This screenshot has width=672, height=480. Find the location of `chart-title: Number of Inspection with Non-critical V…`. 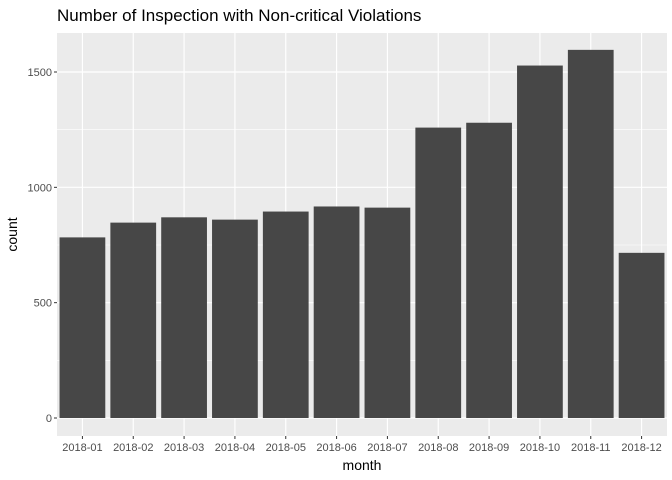

chart-title: Number of Inspection with Non-critical V… is located at coordinates (239, 15).